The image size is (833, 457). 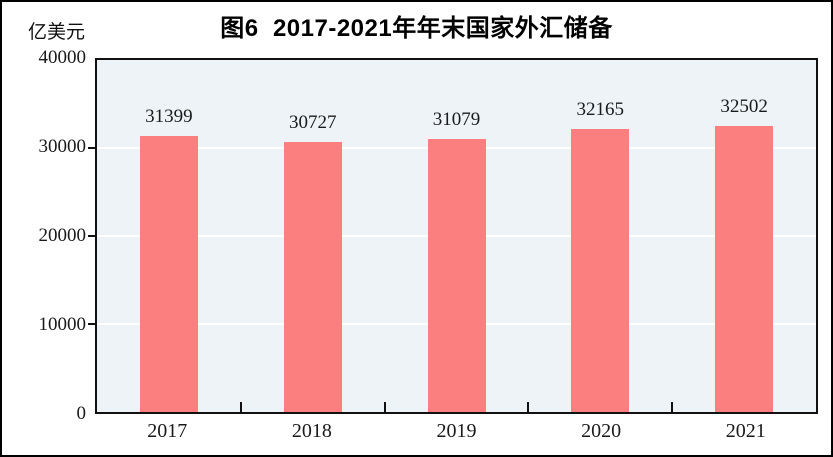 I want to click on x-axis-label-2020: 2020, so click(x=601, y=431).